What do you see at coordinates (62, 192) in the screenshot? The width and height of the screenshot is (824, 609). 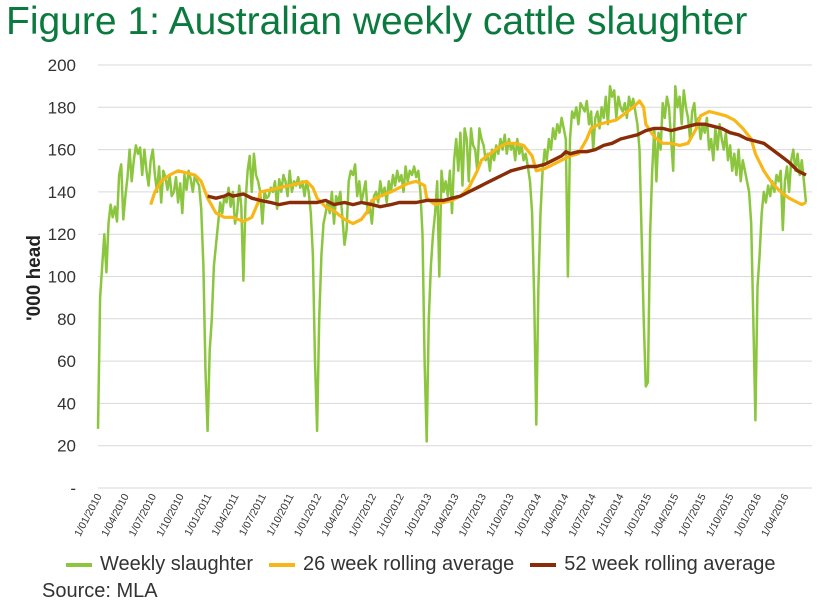 I see `y-tick-label: 140` at bounding box center [62, 192].